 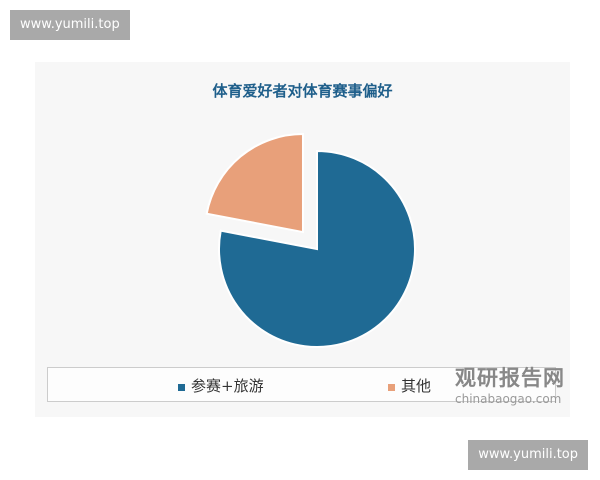 What do you see at coordinates (510, 378) in the screenshot?
I see `logo-cn: 观研报告网` at bounding box center [510, 378].